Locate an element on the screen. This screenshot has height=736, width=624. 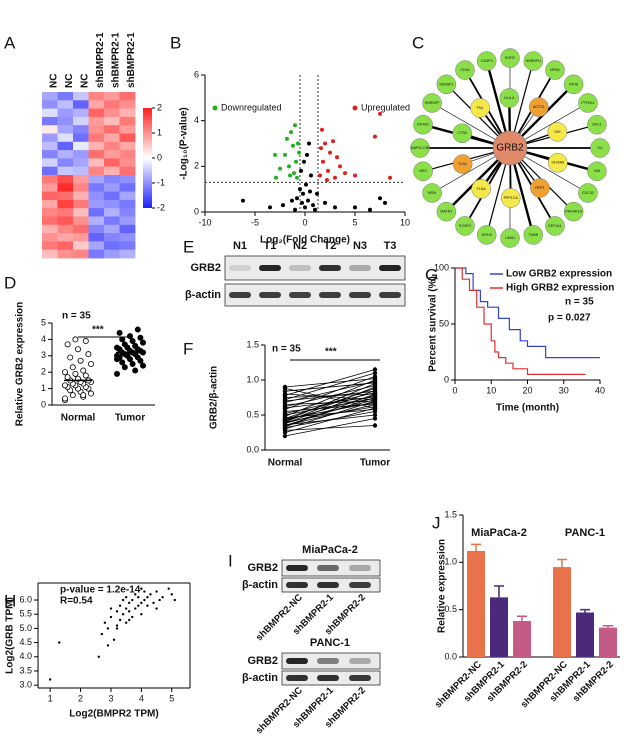
node-label: PPP1CA is located at coordinates (511, 198).